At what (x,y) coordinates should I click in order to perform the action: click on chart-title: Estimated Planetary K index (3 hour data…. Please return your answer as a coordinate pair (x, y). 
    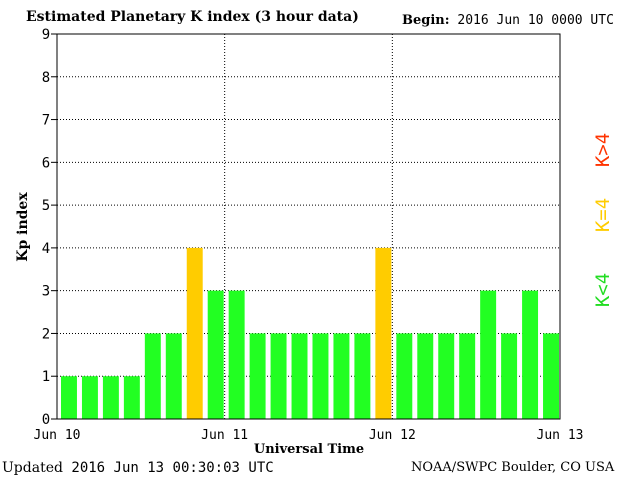
    Looking at the image, I should click on (192, 17).